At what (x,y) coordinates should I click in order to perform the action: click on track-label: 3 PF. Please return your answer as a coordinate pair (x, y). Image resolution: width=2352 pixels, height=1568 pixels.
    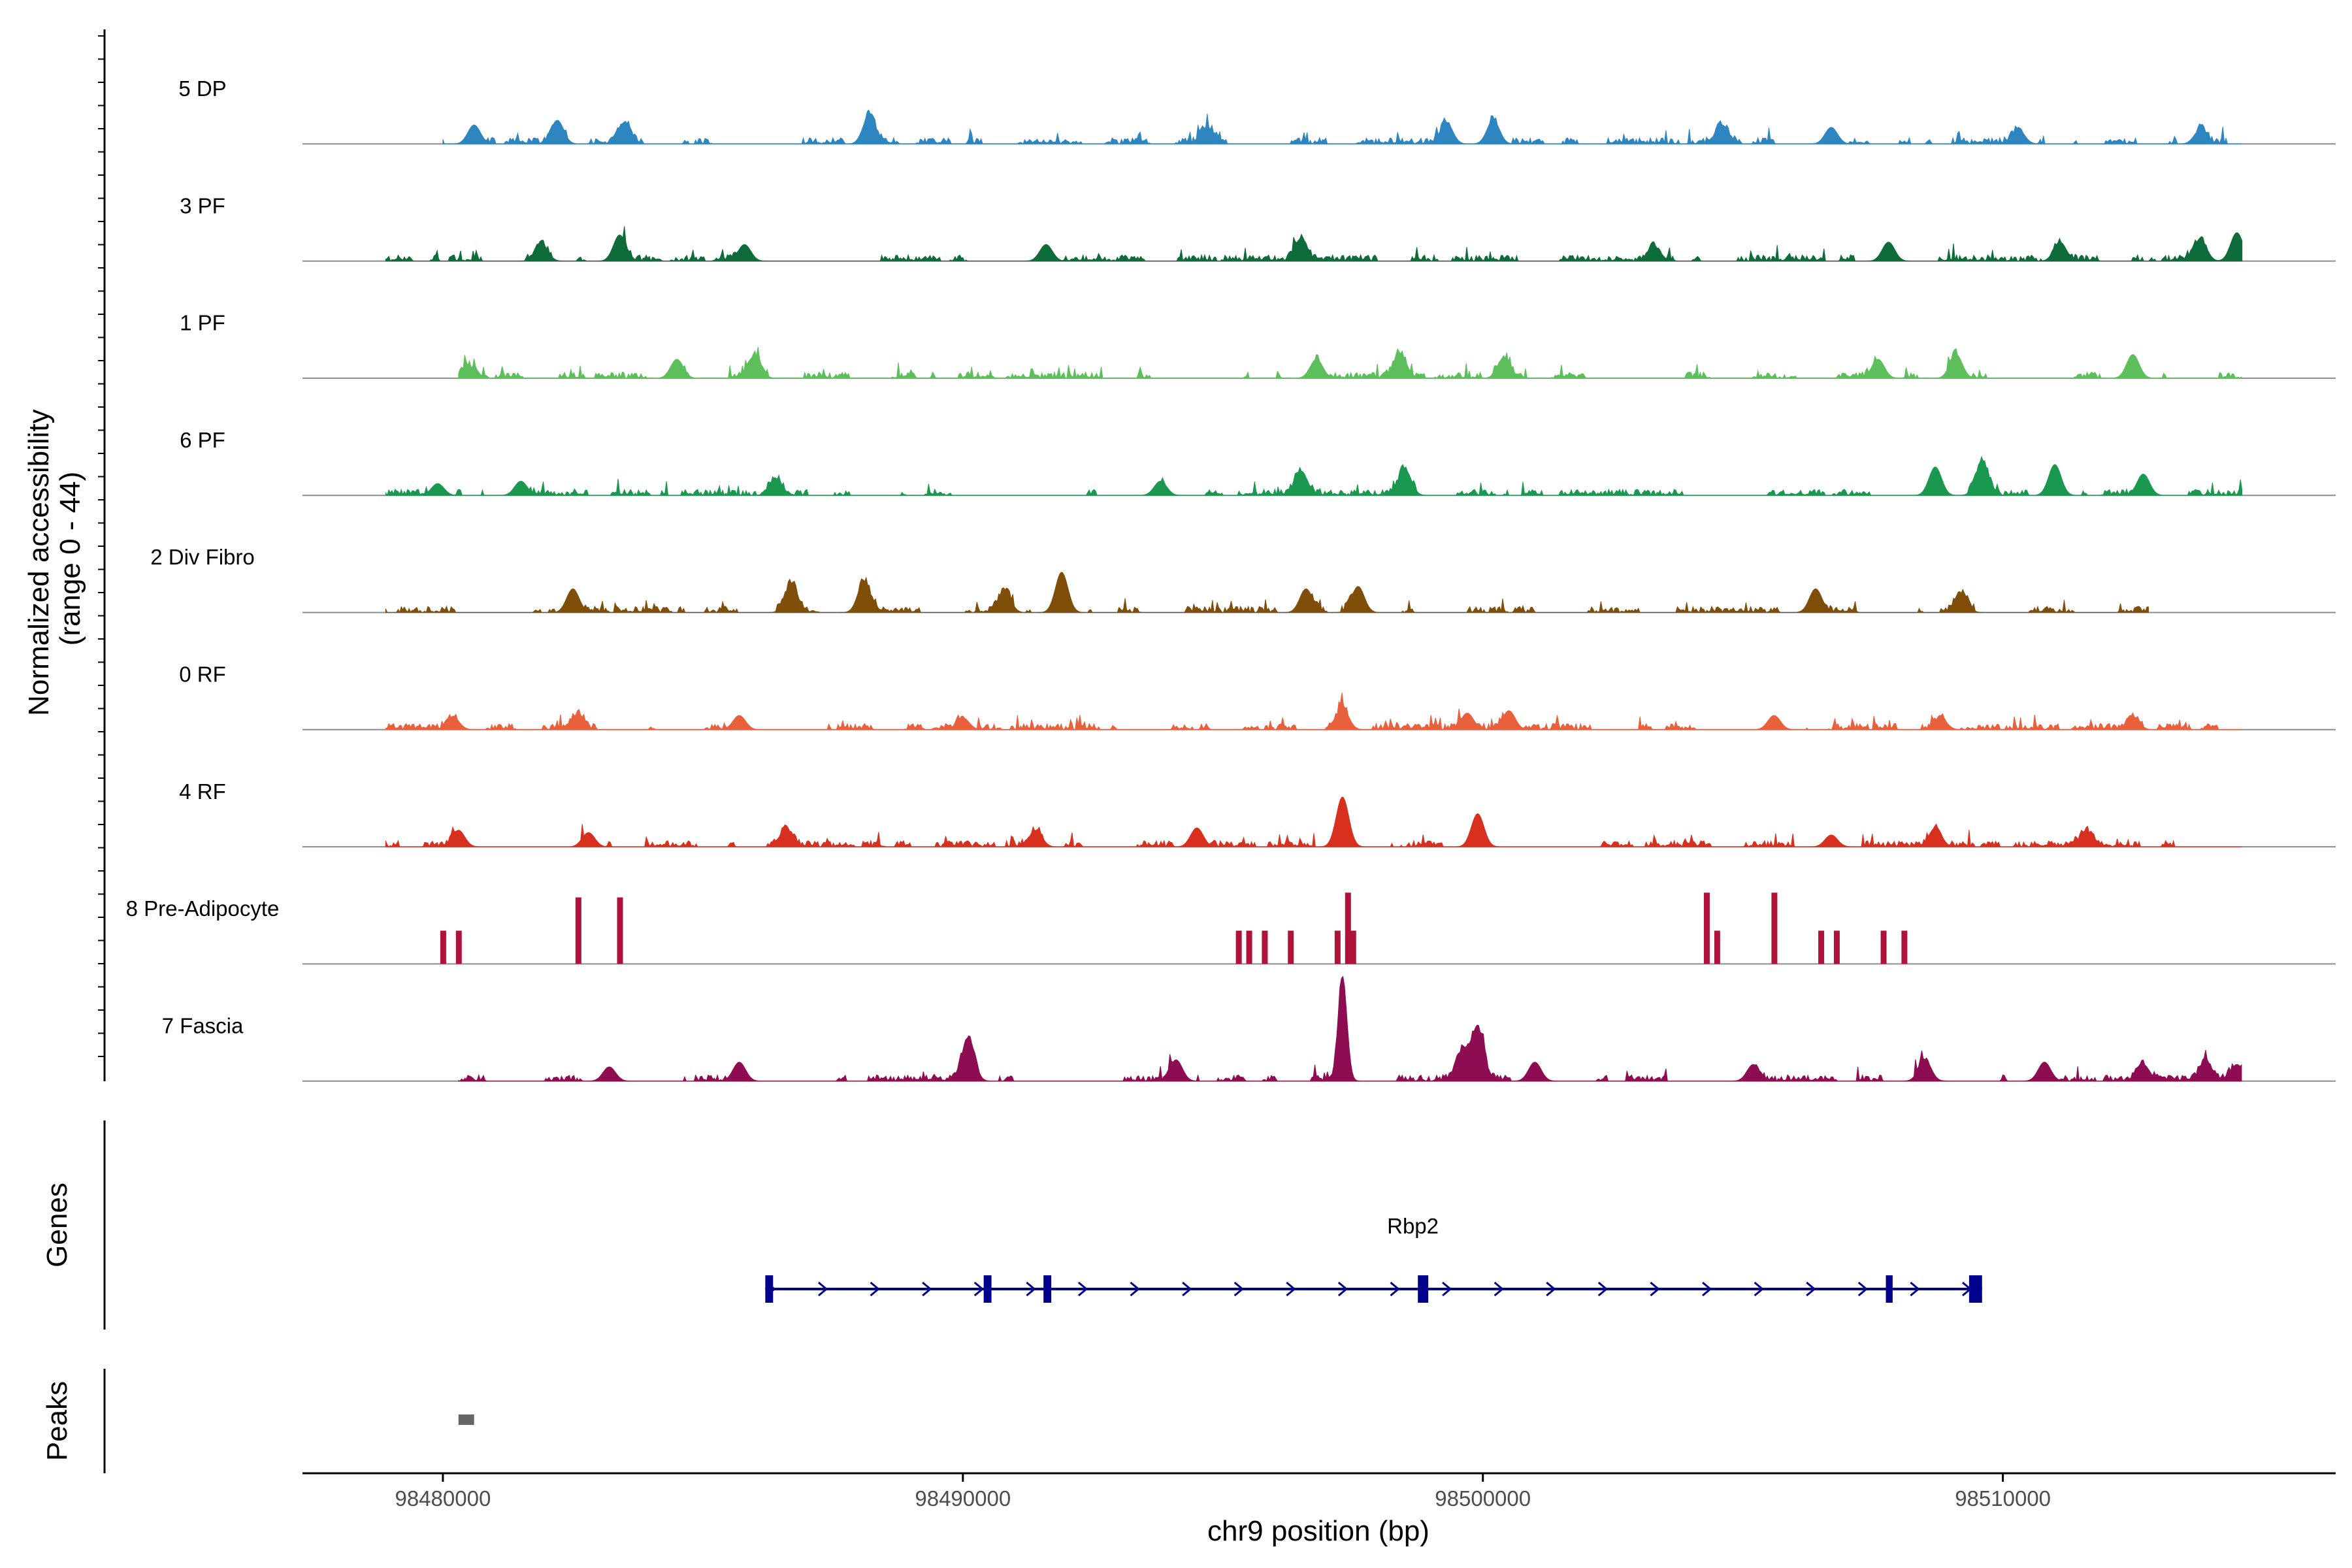
    Looking at the image, I should click on (202, 205).